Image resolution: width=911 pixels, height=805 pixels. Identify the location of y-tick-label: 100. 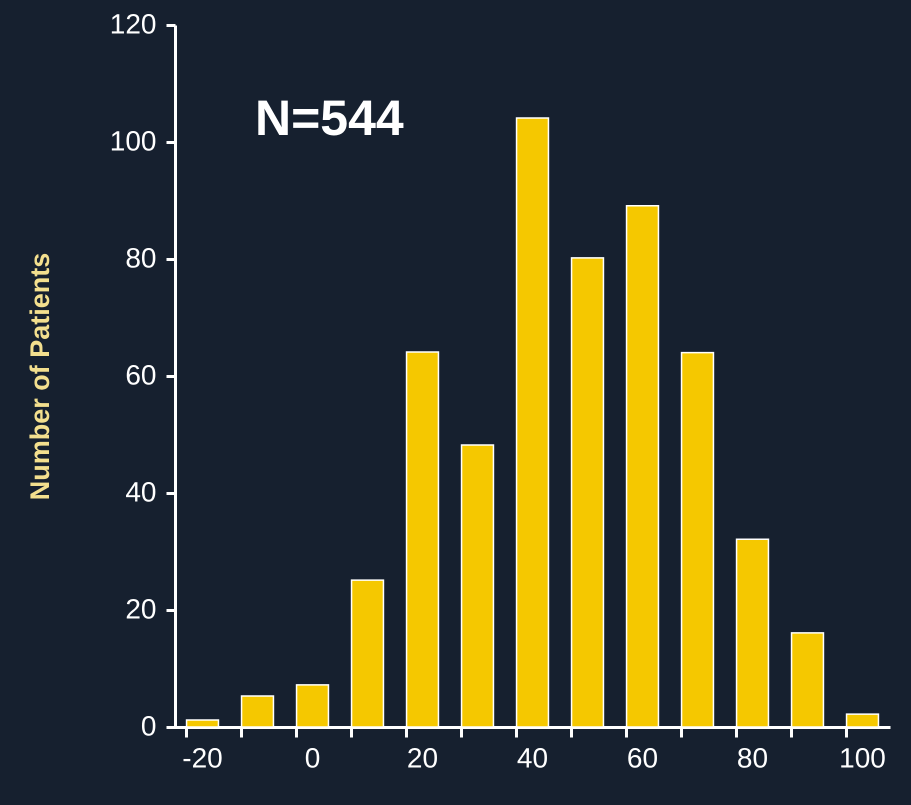
(133, 141).